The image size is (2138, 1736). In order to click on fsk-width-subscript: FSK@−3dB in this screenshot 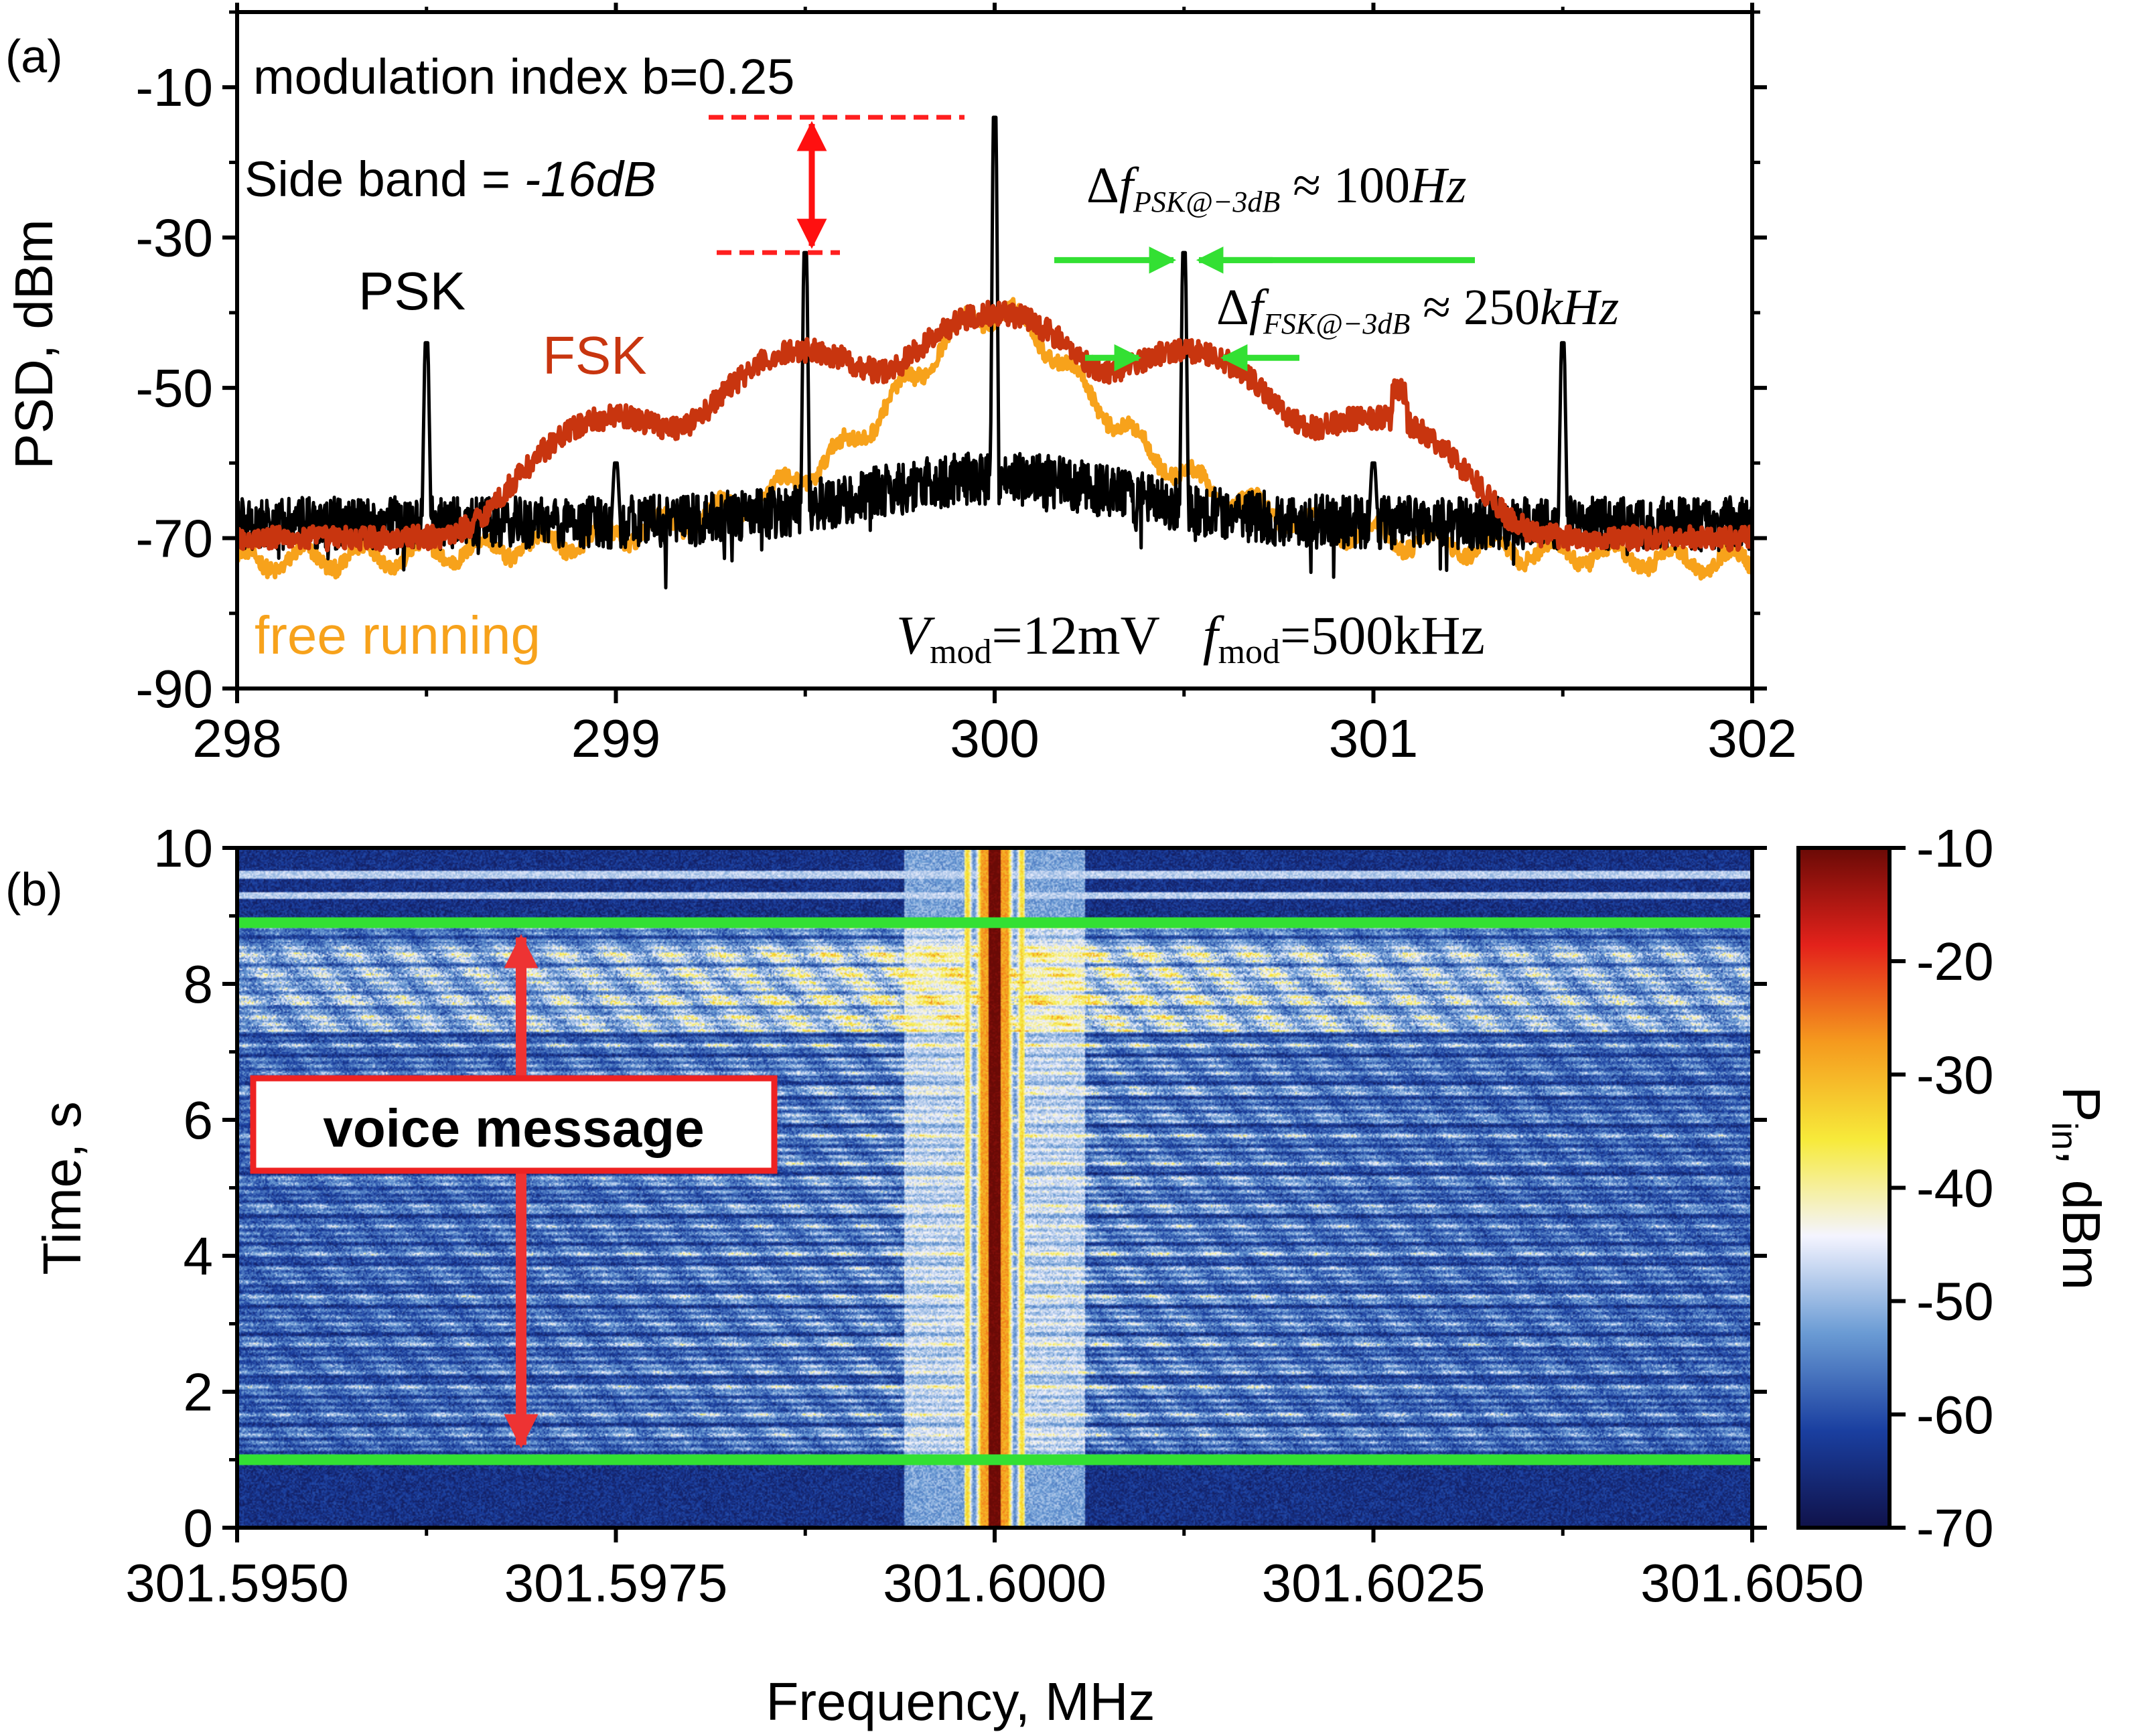, I will do `click(1336, 323)`.